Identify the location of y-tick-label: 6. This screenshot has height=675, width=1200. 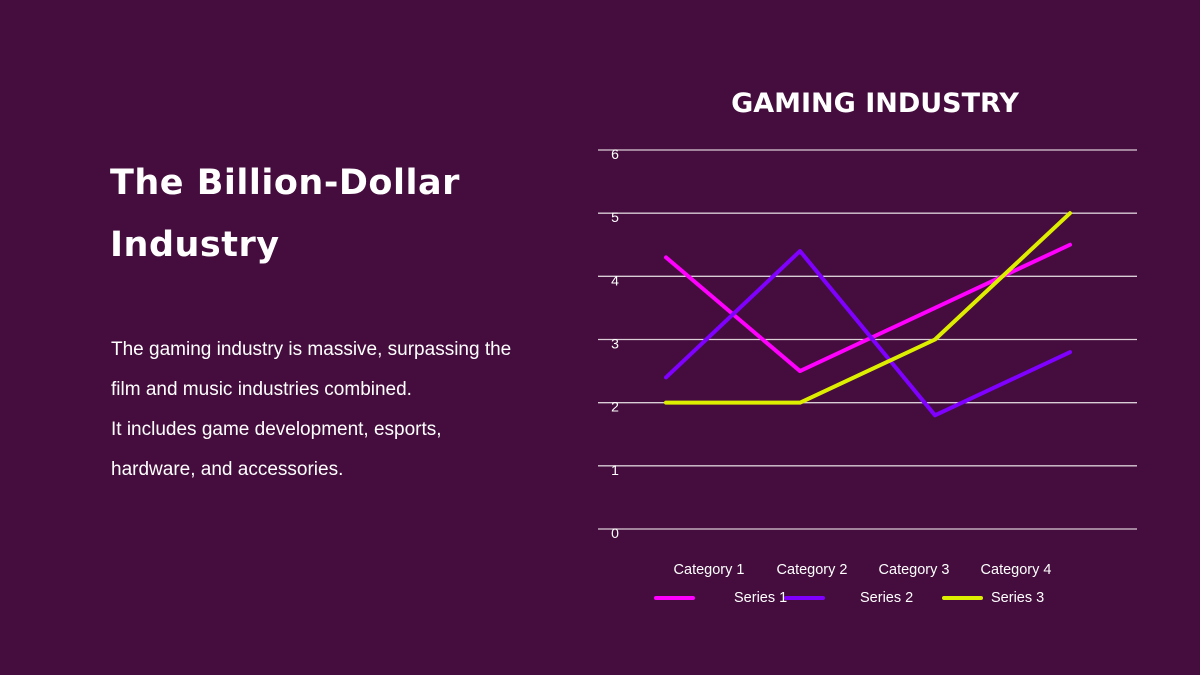
(615, 154).